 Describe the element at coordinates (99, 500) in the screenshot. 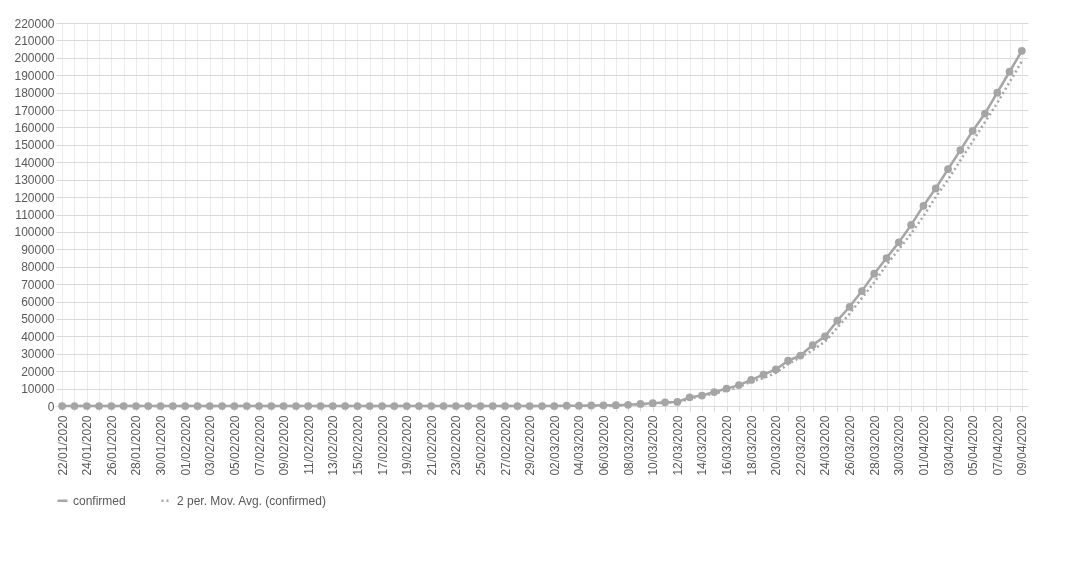

I see `legend-label: confirmed` at that location.